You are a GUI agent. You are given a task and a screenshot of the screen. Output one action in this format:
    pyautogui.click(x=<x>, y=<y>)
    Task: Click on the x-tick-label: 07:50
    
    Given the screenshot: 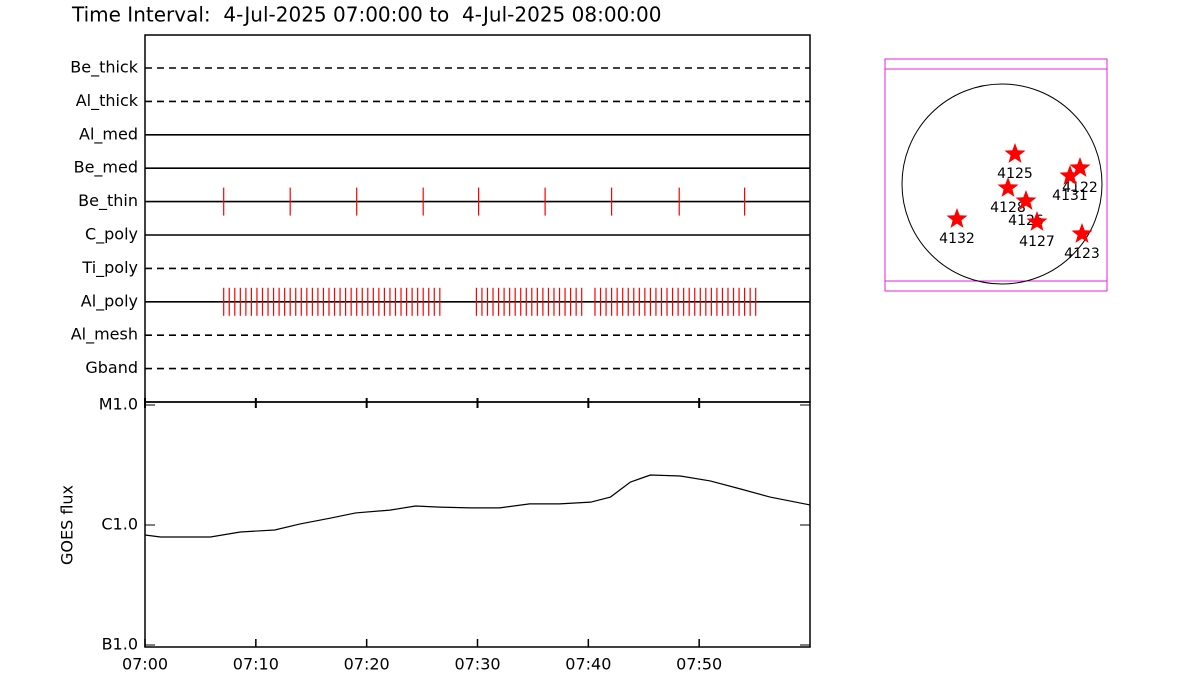 What is the action you would take?
    pyautogui.click(x=699, y=664)
    